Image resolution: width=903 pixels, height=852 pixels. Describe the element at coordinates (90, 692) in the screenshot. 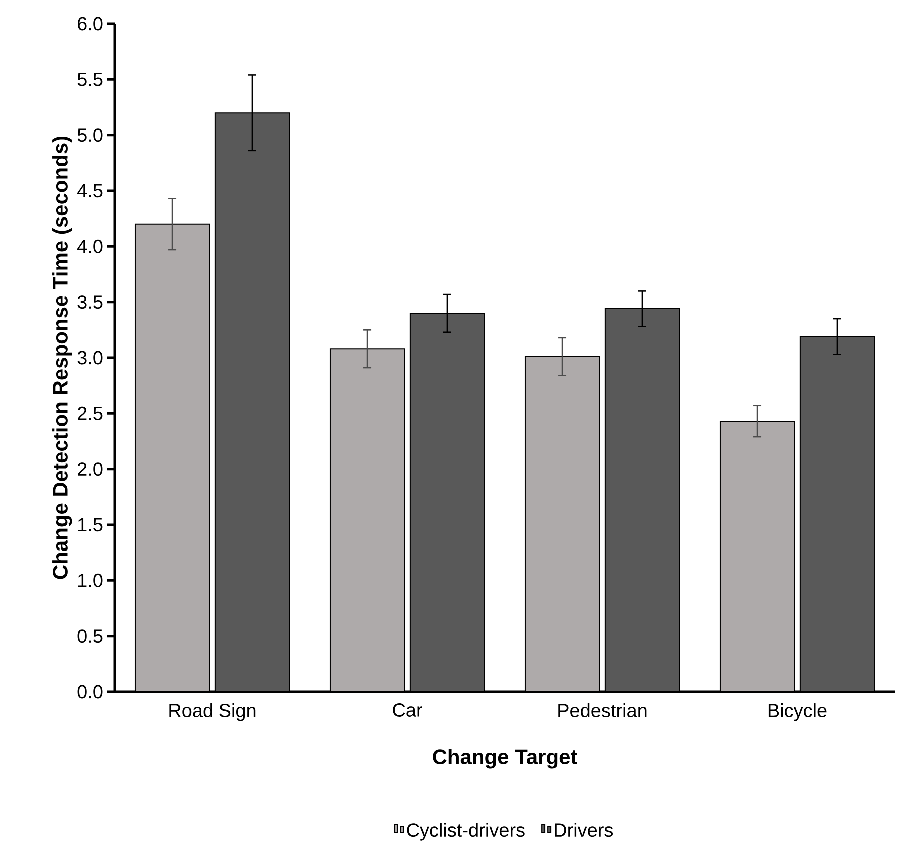

I see `y-tick-label: 0.0` at that location.